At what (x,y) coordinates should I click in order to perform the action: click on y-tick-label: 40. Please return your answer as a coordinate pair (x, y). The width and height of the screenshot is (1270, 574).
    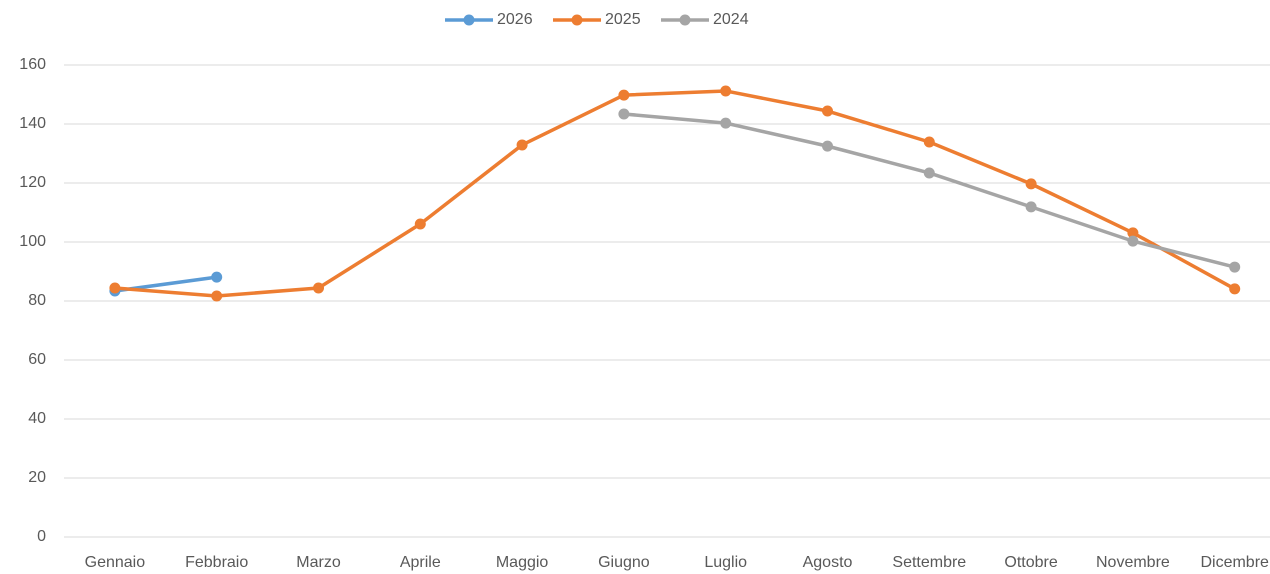
    Looking at the image, I should click on (37, 418).